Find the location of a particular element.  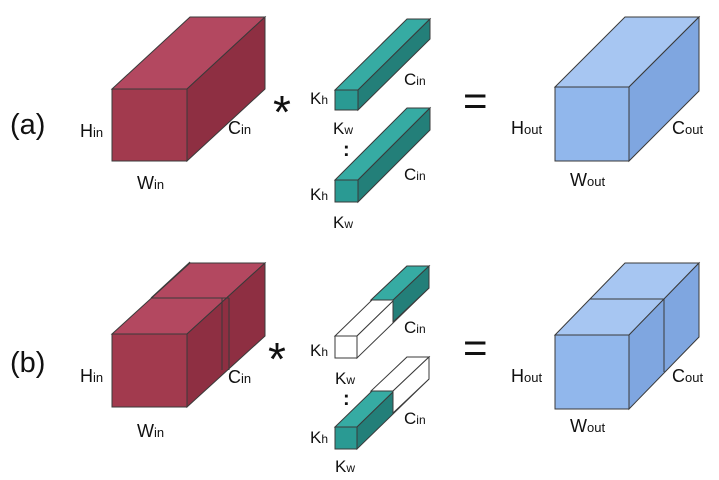

panel-a-kernel2-h-label: Kh is located at coordinates (319, 194).